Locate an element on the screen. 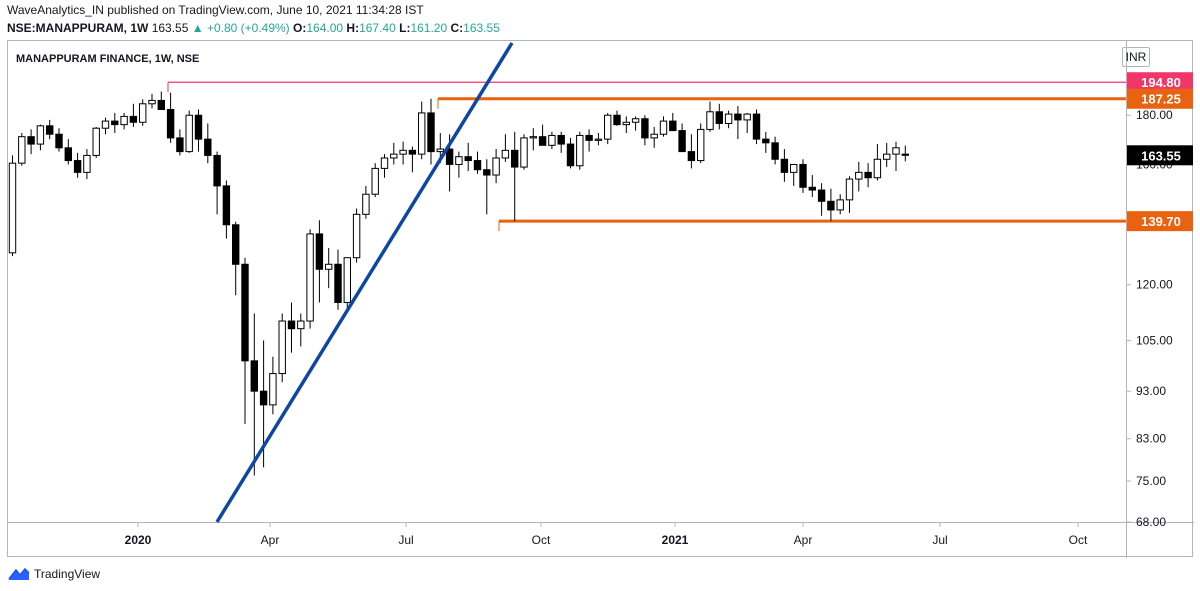  price-label: 187.25 is located at coordinates (1161, 99).